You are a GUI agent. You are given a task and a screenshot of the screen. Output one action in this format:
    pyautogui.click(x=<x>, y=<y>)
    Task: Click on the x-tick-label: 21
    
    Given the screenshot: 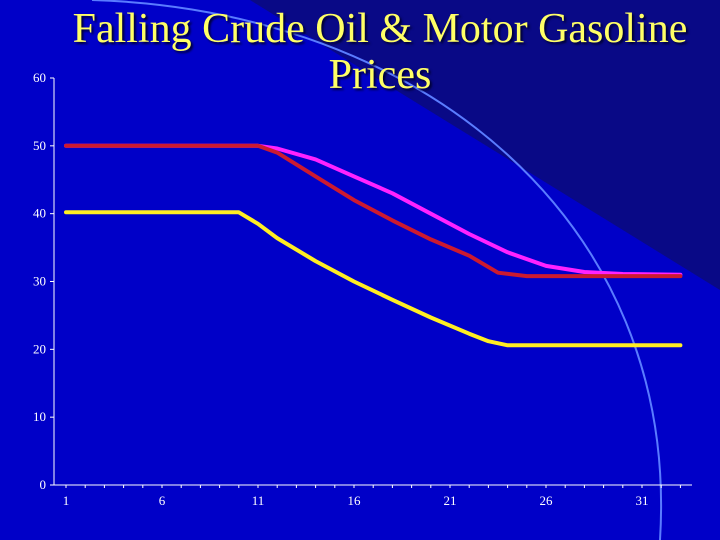 What is the action you would take?
    pyautogui.click(x=450, y=500)
    